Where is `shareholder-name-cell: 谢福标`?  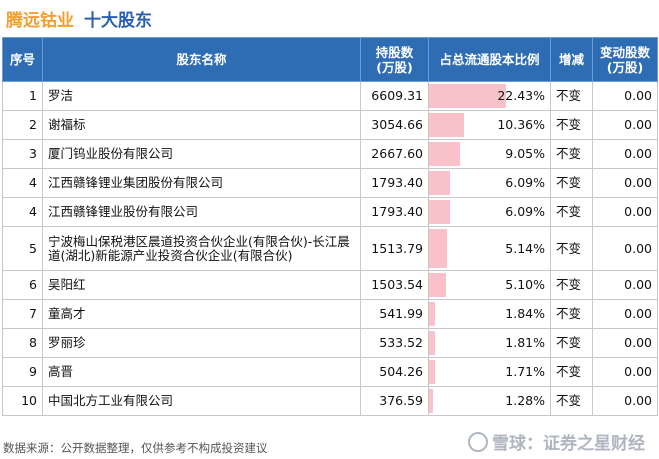
shareholder-name-cell: 谢福标 is located at coordinates (201, 125).